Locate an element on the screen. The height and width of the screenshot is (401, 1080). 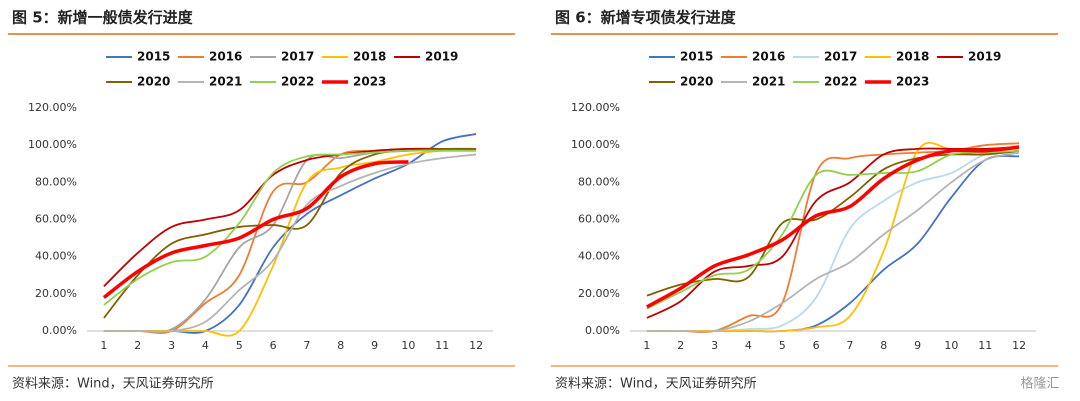
watermark: 格隆汇 is located at coordinates (1039, 384).